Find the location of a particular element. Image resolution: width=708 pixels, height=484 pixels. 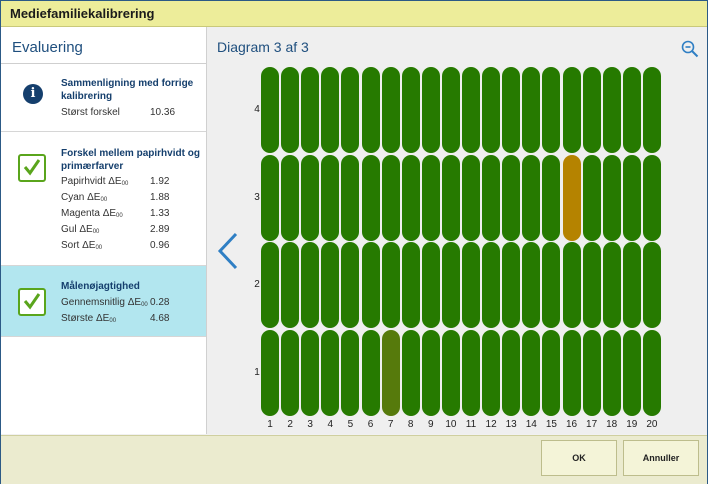

cell-r1-c14 is located at coordinates (531, 373).